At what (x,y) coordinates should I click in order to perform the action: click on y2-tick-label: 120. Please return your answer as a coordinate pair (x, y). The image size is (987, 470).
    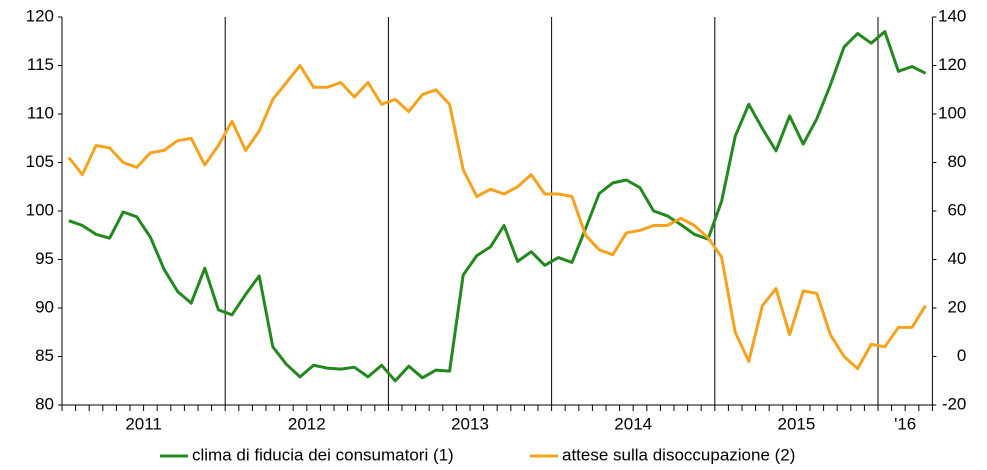
    Looking at the image, I should click on (952, 64).